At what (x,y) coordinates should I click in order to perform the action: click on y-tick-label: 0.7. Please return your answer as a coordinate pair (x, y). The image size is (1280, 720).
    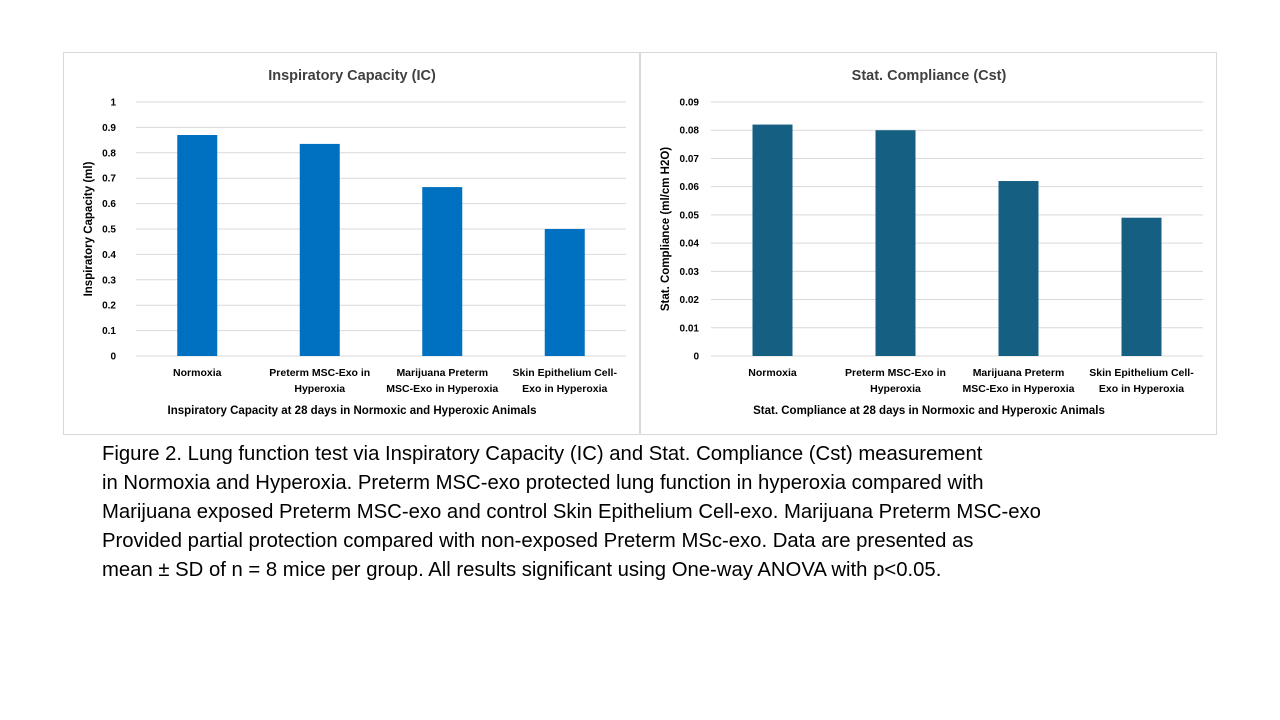
    Looking at the image, I should click on (109, 179).